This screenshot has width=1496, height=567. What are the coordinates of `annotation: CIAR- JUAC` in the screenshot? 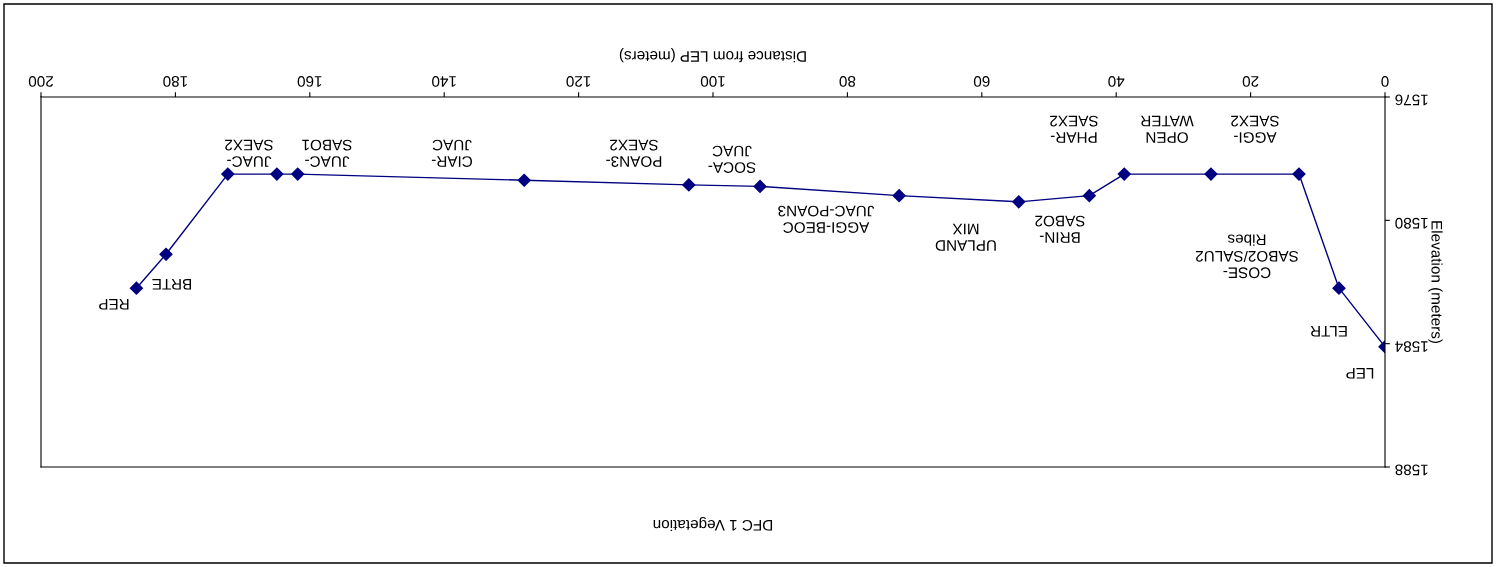 It's located at (452, 153).